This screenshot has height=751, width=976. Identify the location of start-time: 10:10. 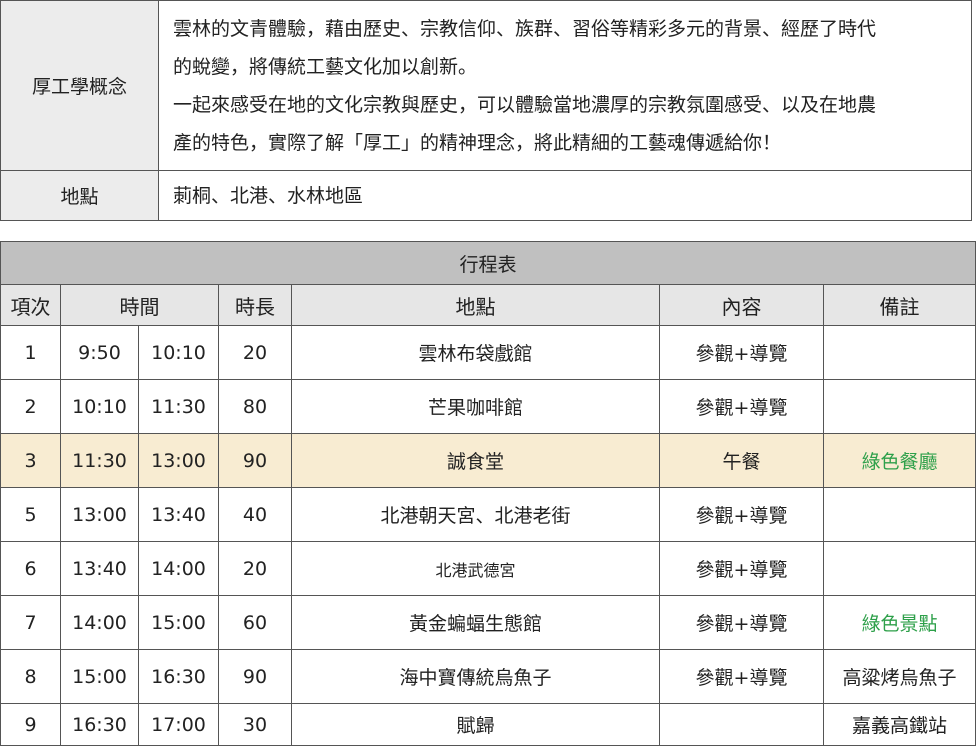
(99, 406).